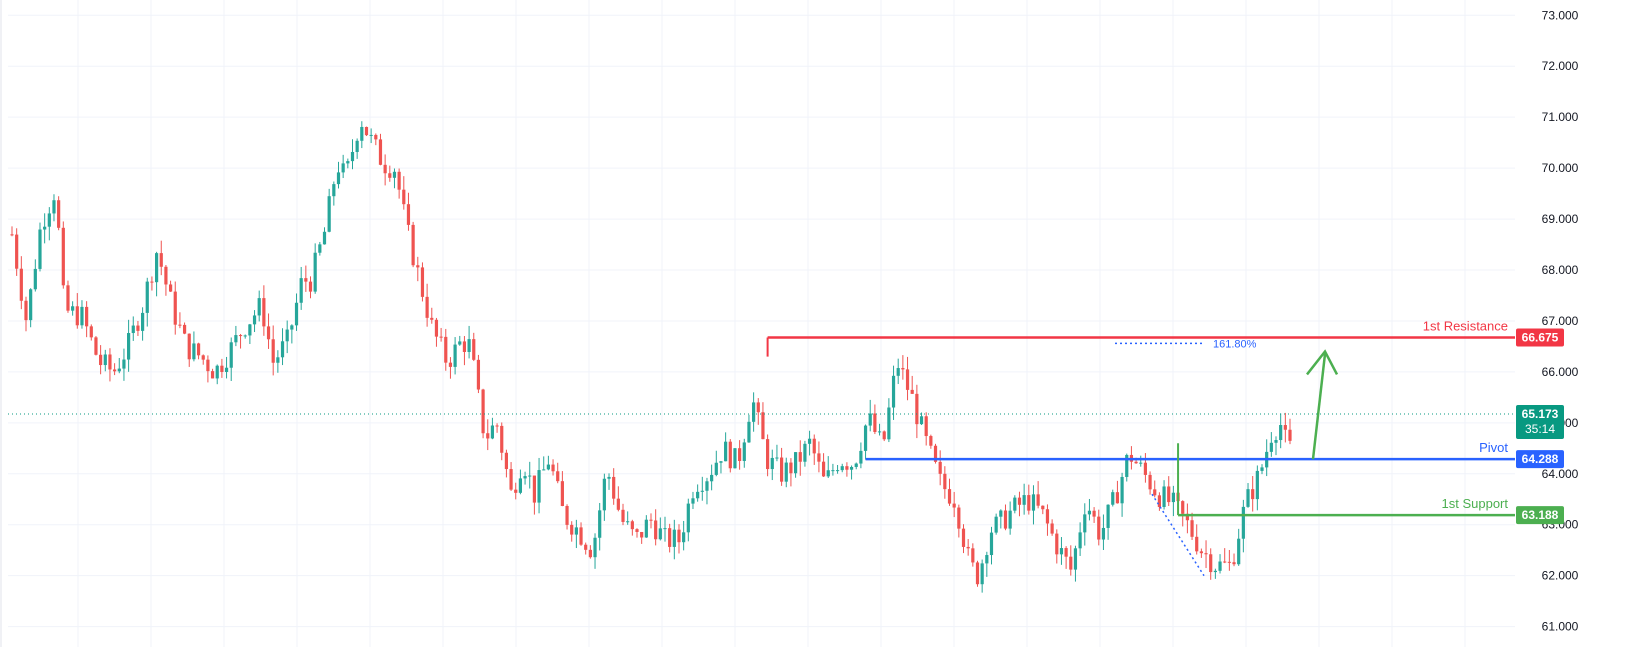 Image resolution: width=1629 pixels, height=652 pixels. Describe the element at coordinates (1540, 337) in the screenshot. I see `level-tag-0: 66.675` at that location.